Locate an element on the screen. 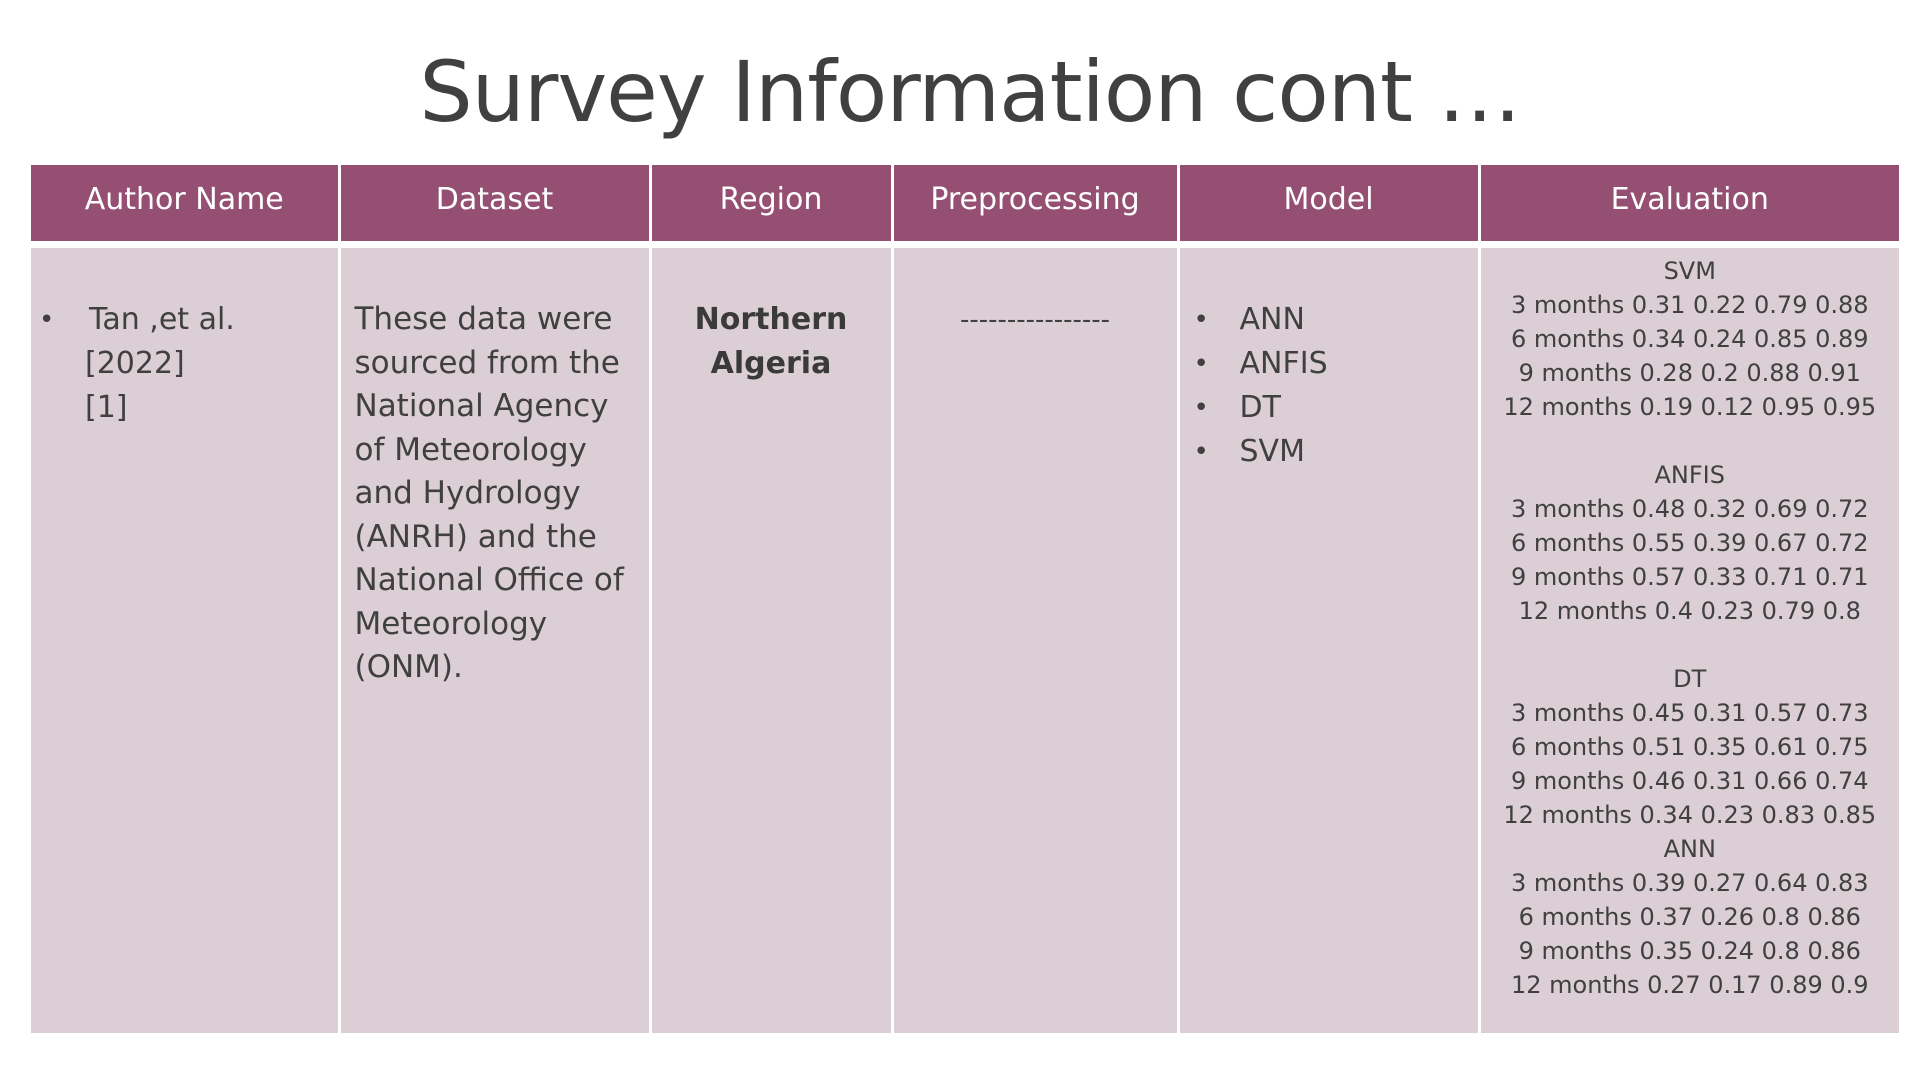 Image resolution: width=1920 pixels, height=1080 pixels. list-item: • ANN is located at coordinates (1331, 320).